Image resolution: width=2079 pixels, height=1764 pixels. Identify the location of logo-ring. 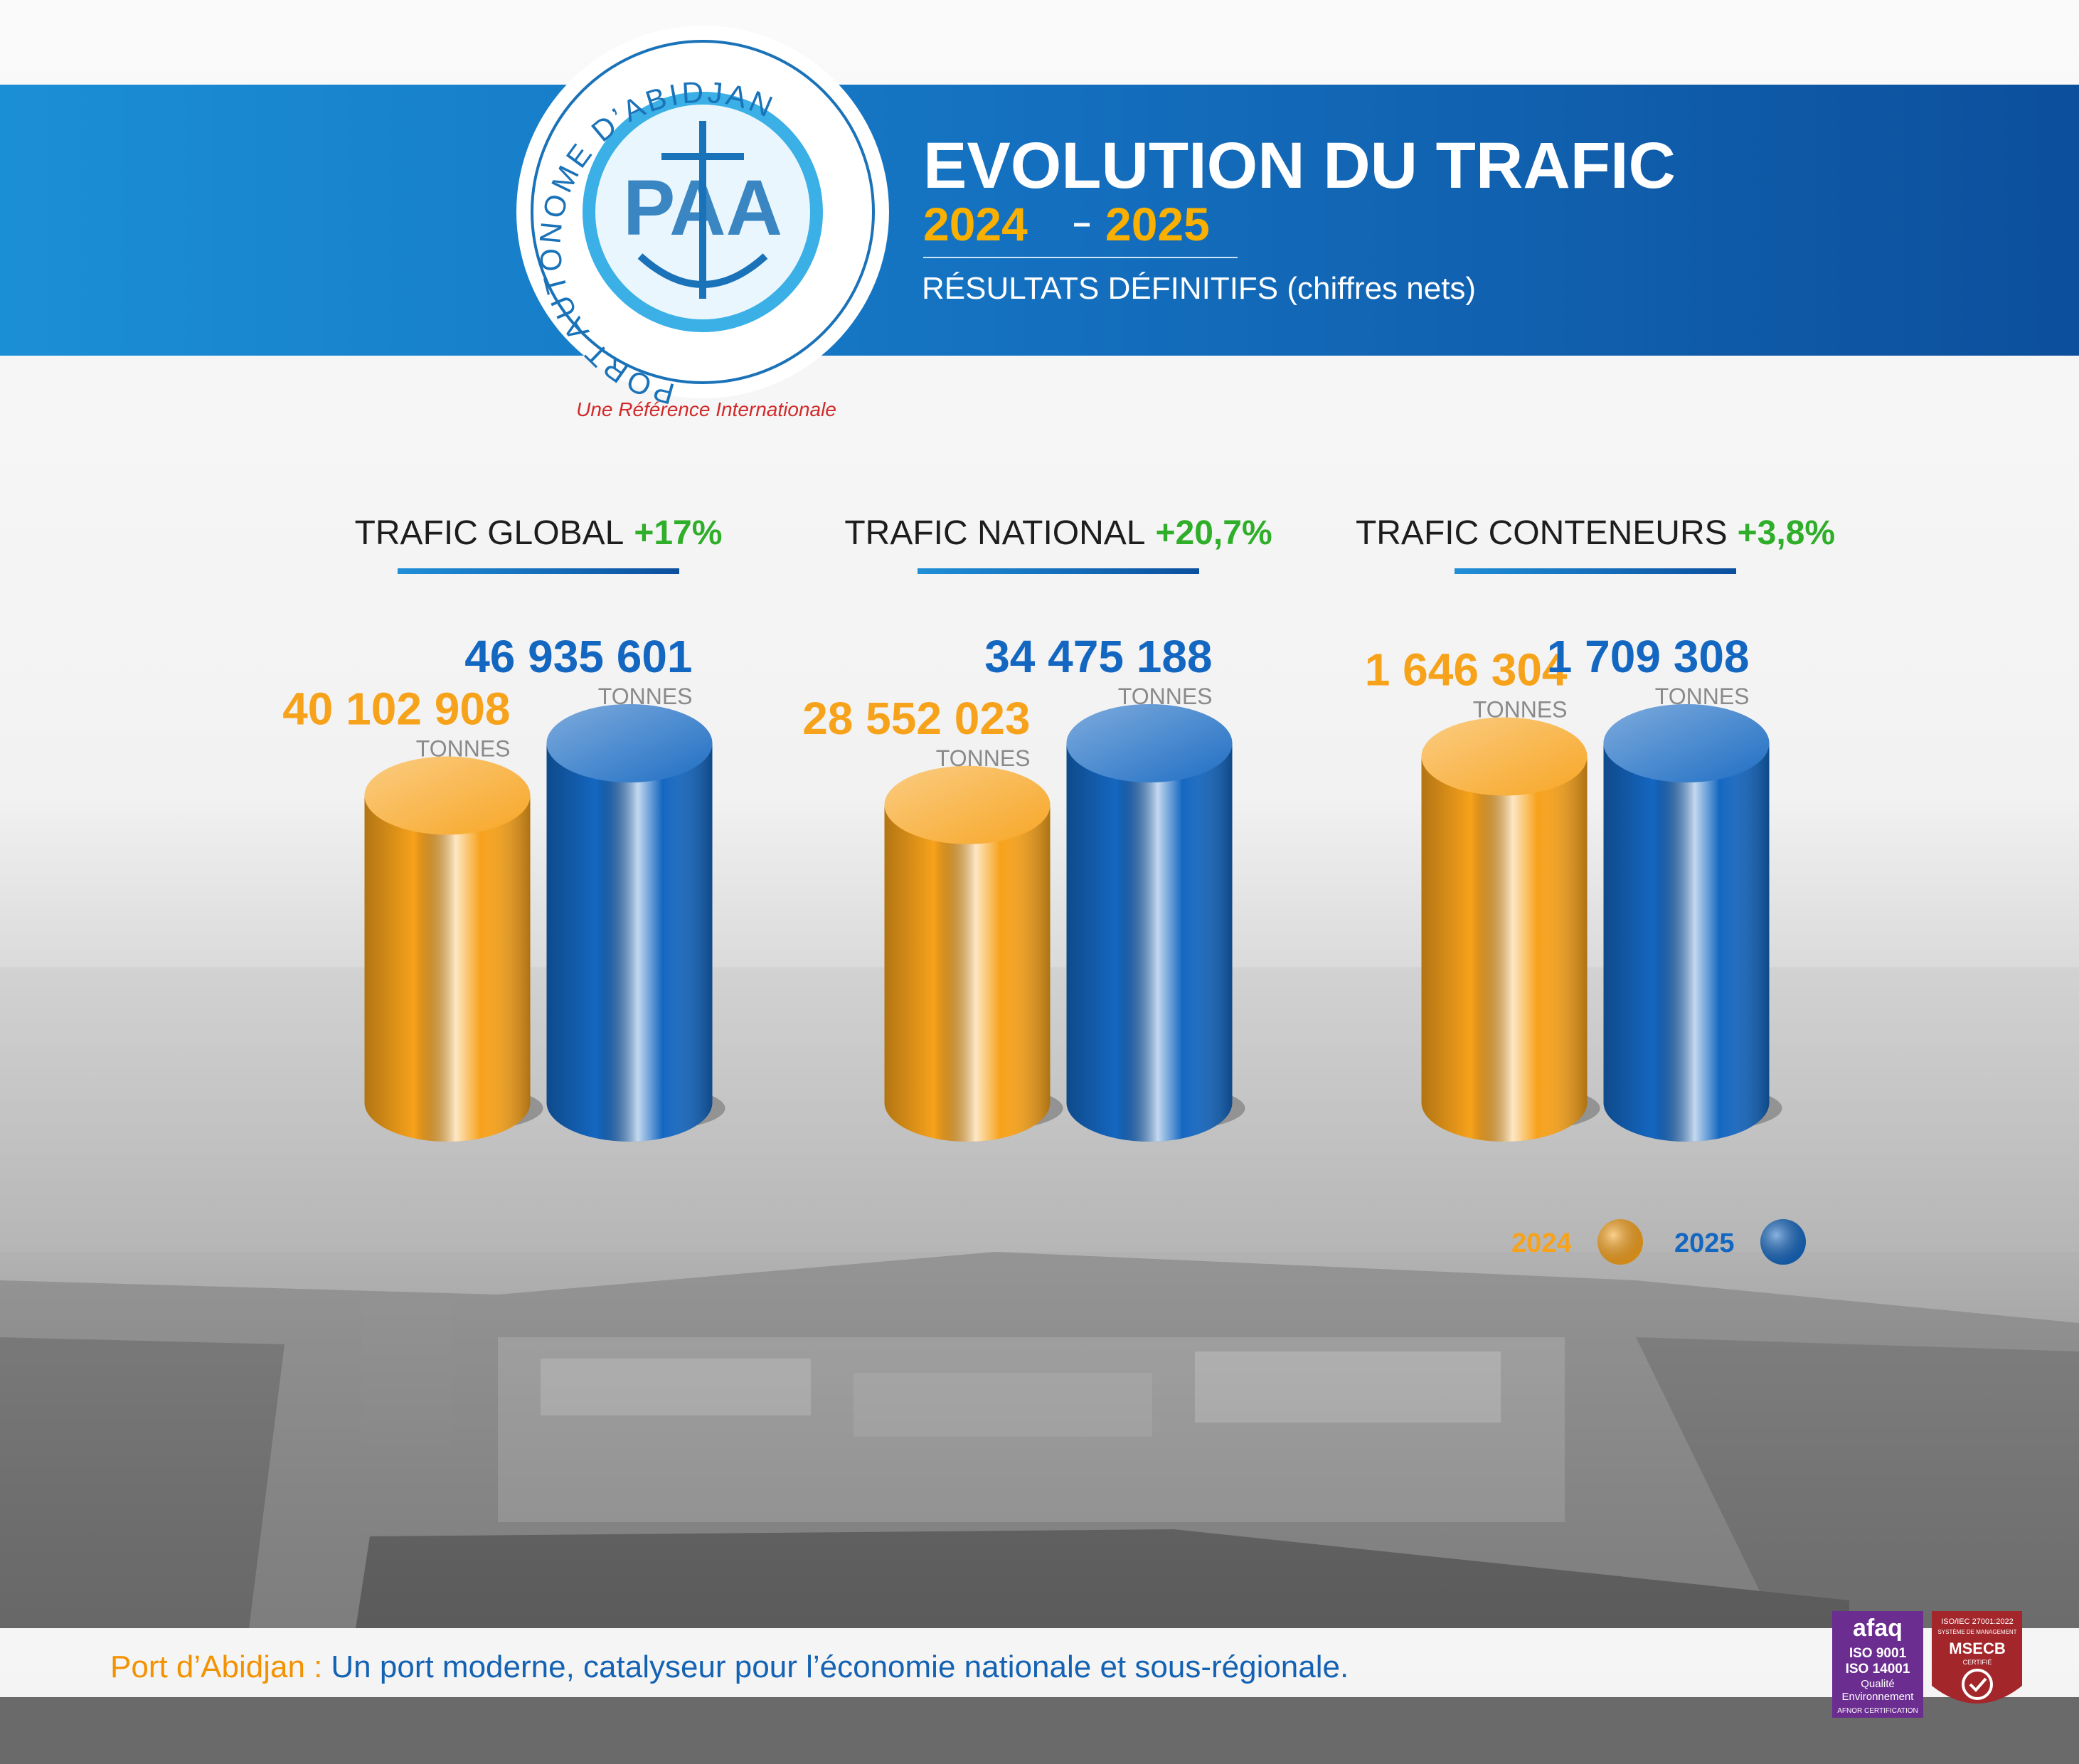
(703, 212).